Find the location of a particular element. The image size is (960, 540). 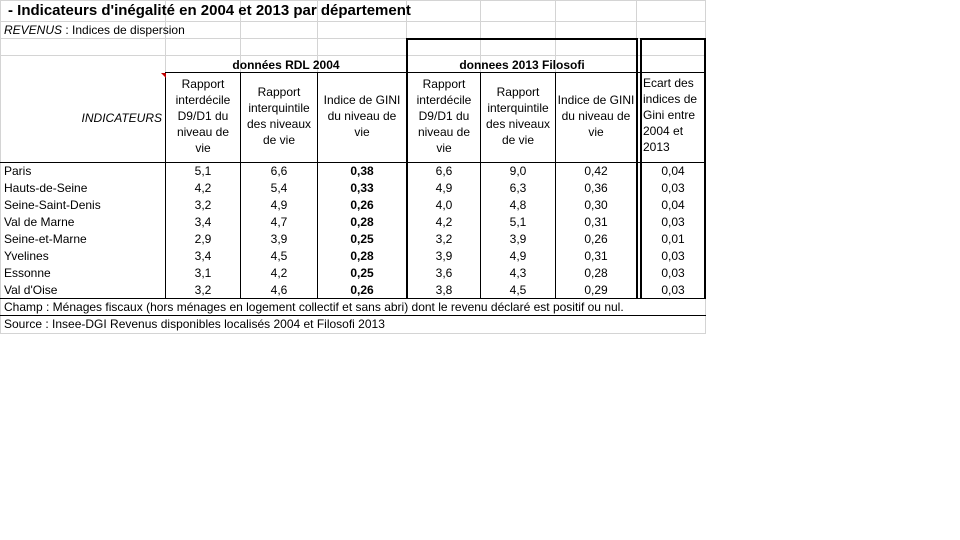

header-interquintile-2013: Rapport interquintile des niveaux de vie is located at coordinates (518, 116).